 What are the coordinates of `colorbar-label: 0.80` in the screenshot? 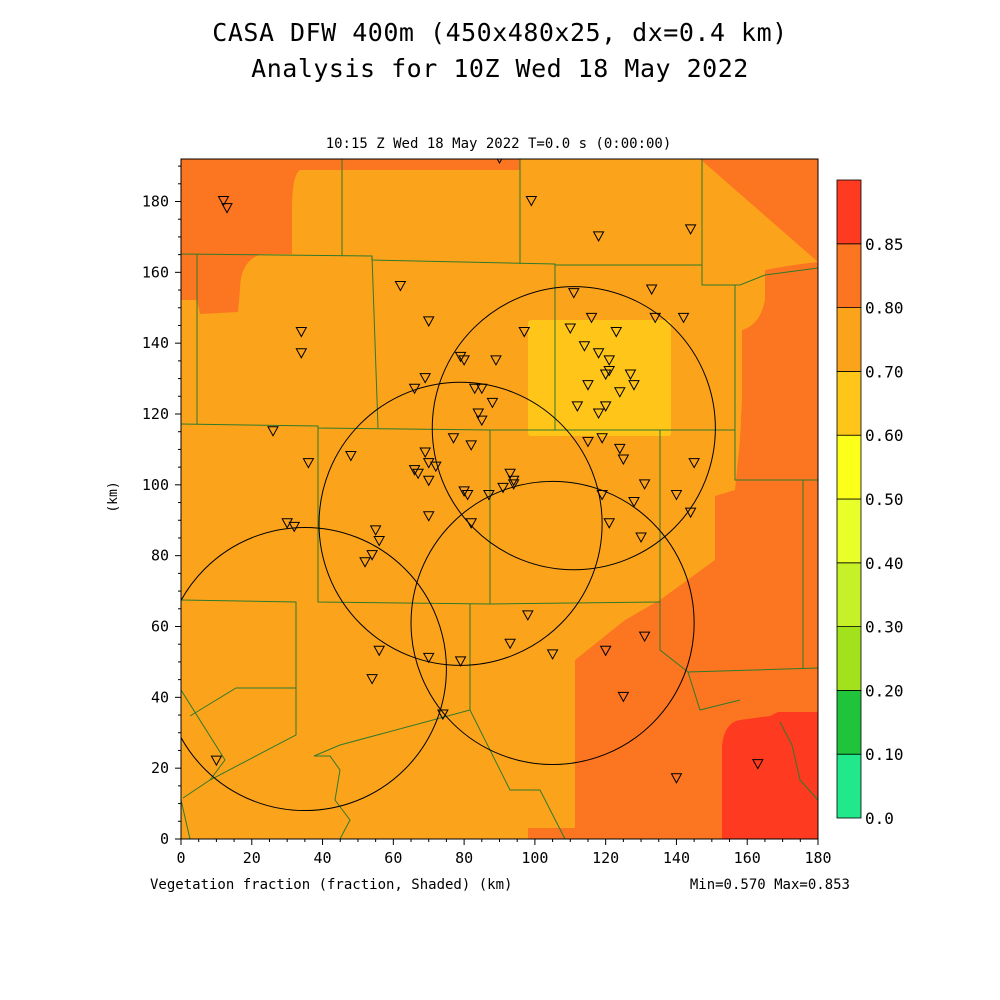 It's located at (884, 308).